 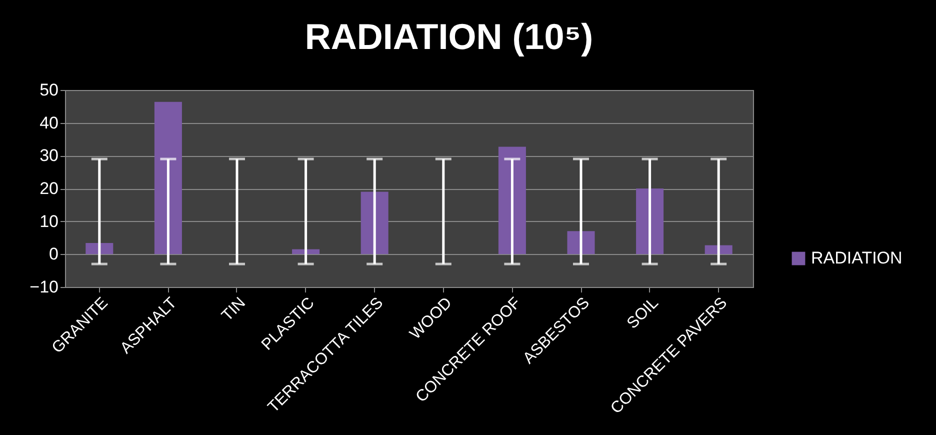 What do you see at coordinates (856, 258) in the screenshot?
I see `legend-label: RADIATION` at bounding box center [856, 258].